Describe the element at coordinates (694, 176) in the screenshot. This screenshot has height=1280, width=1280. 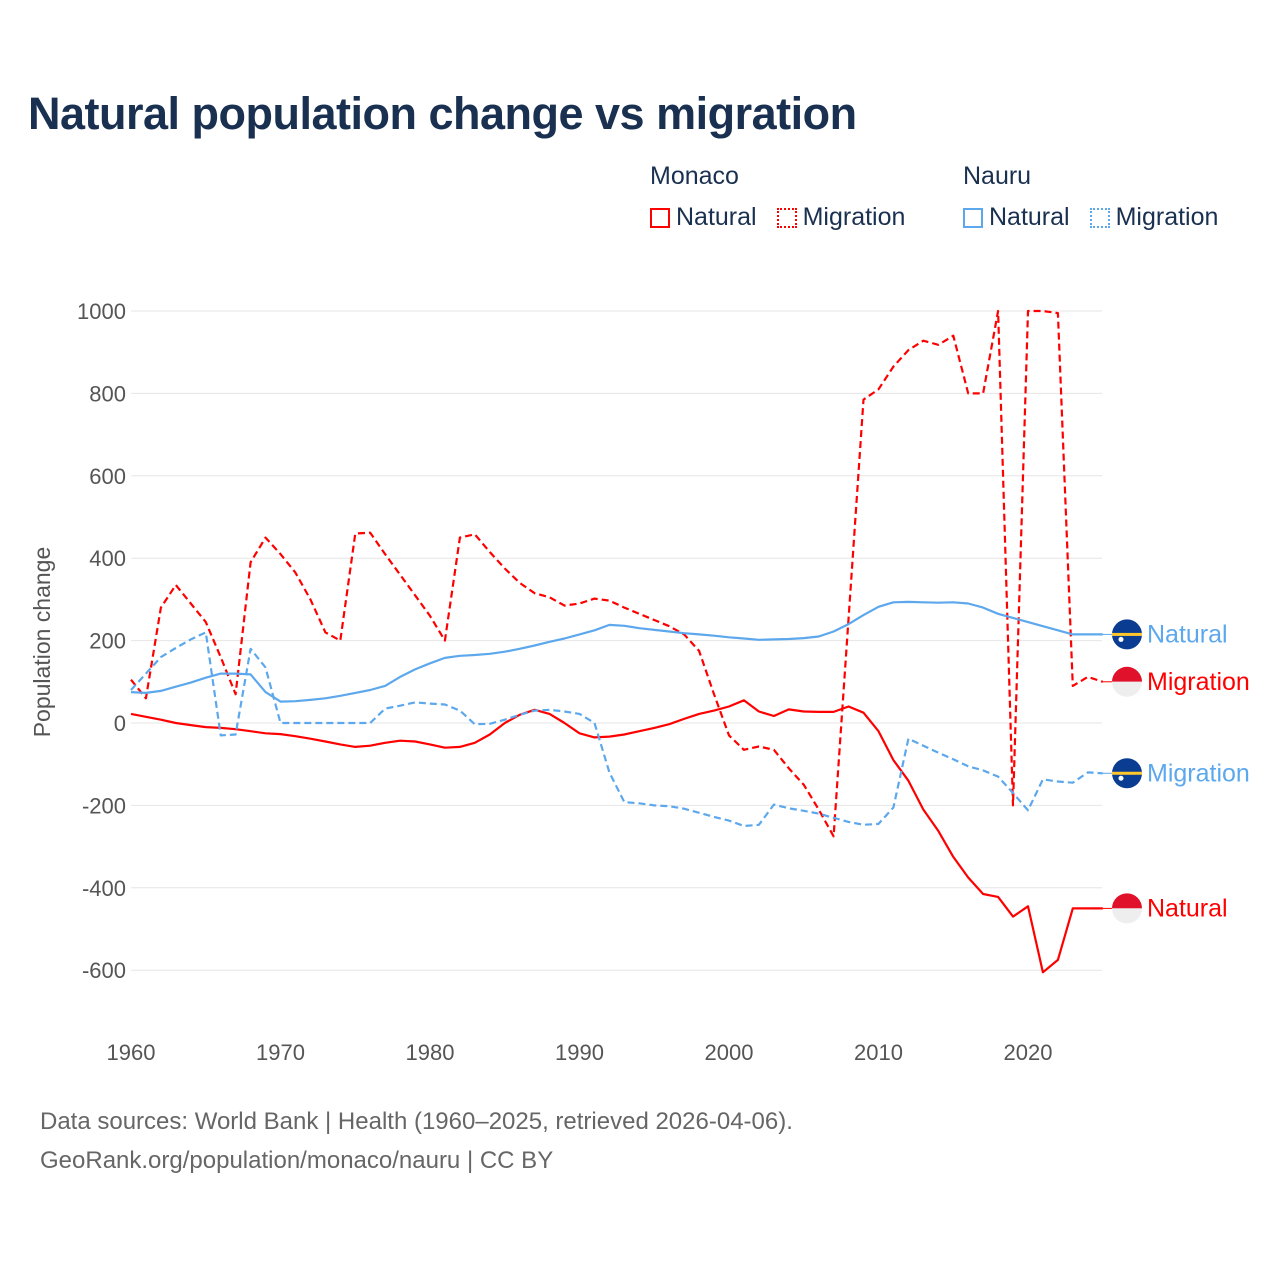
I see `legend-group-name: Monaco` at that location.